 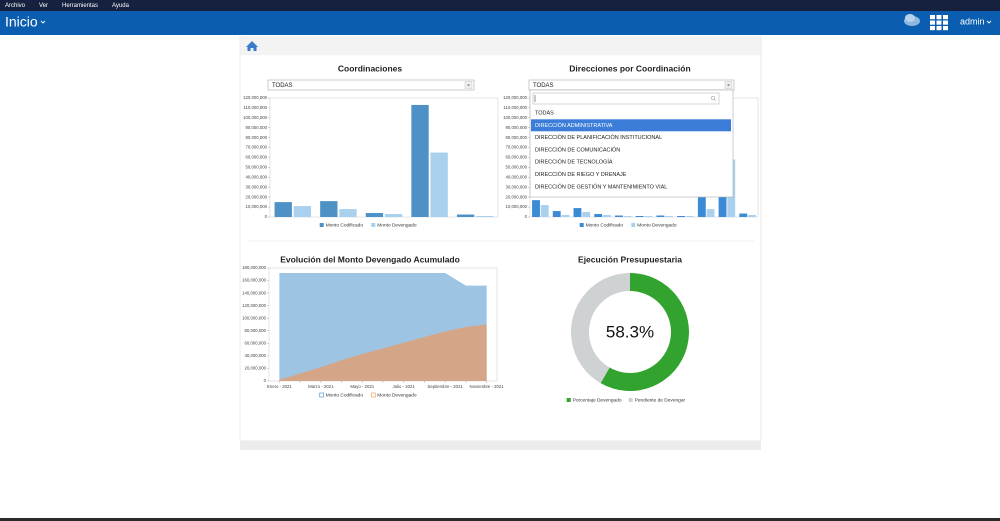 What do you see at coordinates (515, 107) in the screenshot?
I see `y-tick-label: 110,000,000` at bounding box center [515, 107].